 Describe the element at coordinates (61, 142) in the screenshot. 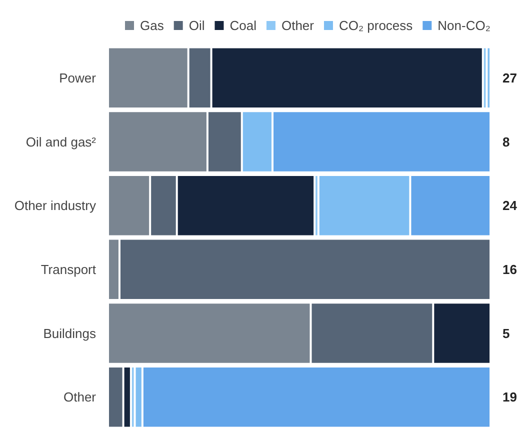

I see `y-tick-label: Oil and gas²` at that location.